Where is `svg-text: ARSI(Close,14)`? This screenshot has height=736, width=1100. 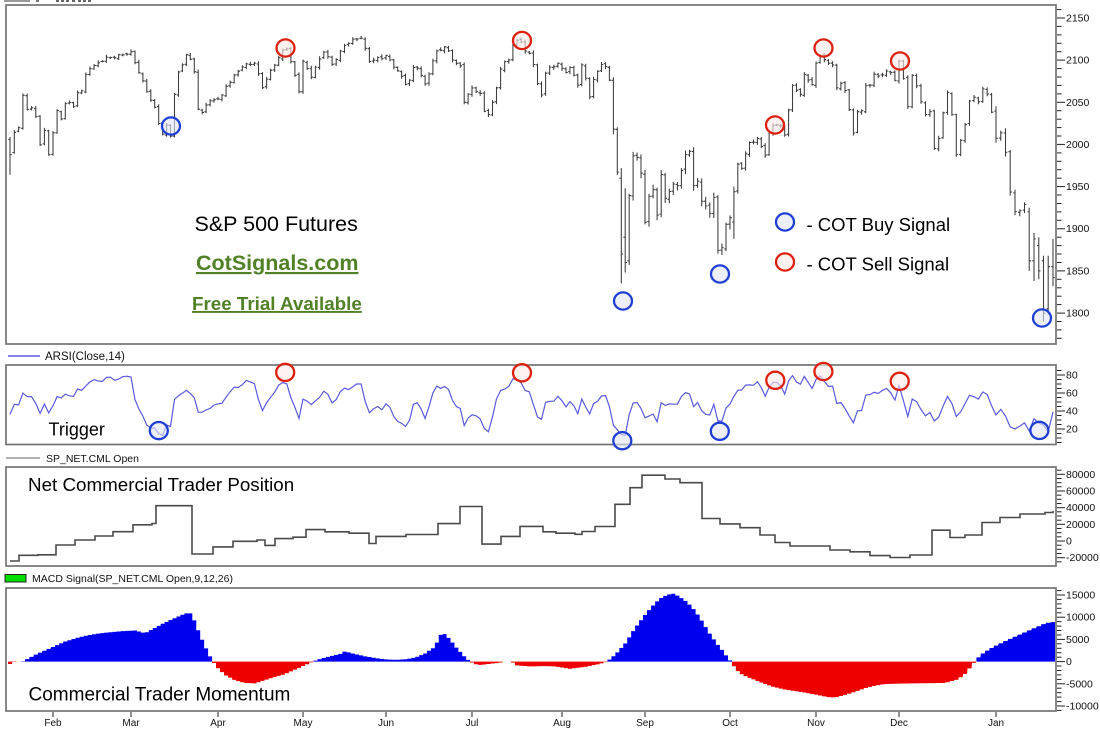
svg-text: ARSI(Close,14) is located at coordinates (85, 357).